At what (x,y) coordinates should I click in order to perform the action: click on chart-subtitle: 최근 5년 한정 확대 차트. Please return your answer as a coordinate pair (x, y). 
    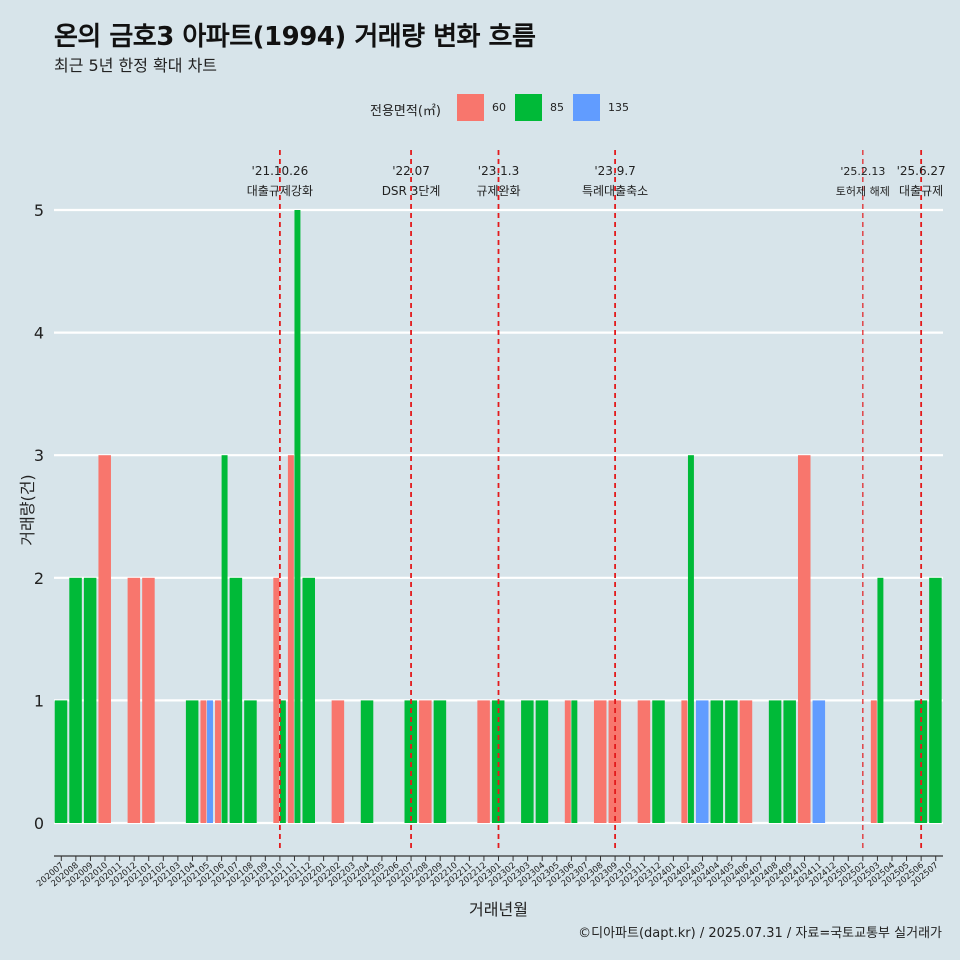
    Looking at the image, I should click on (136, 65).